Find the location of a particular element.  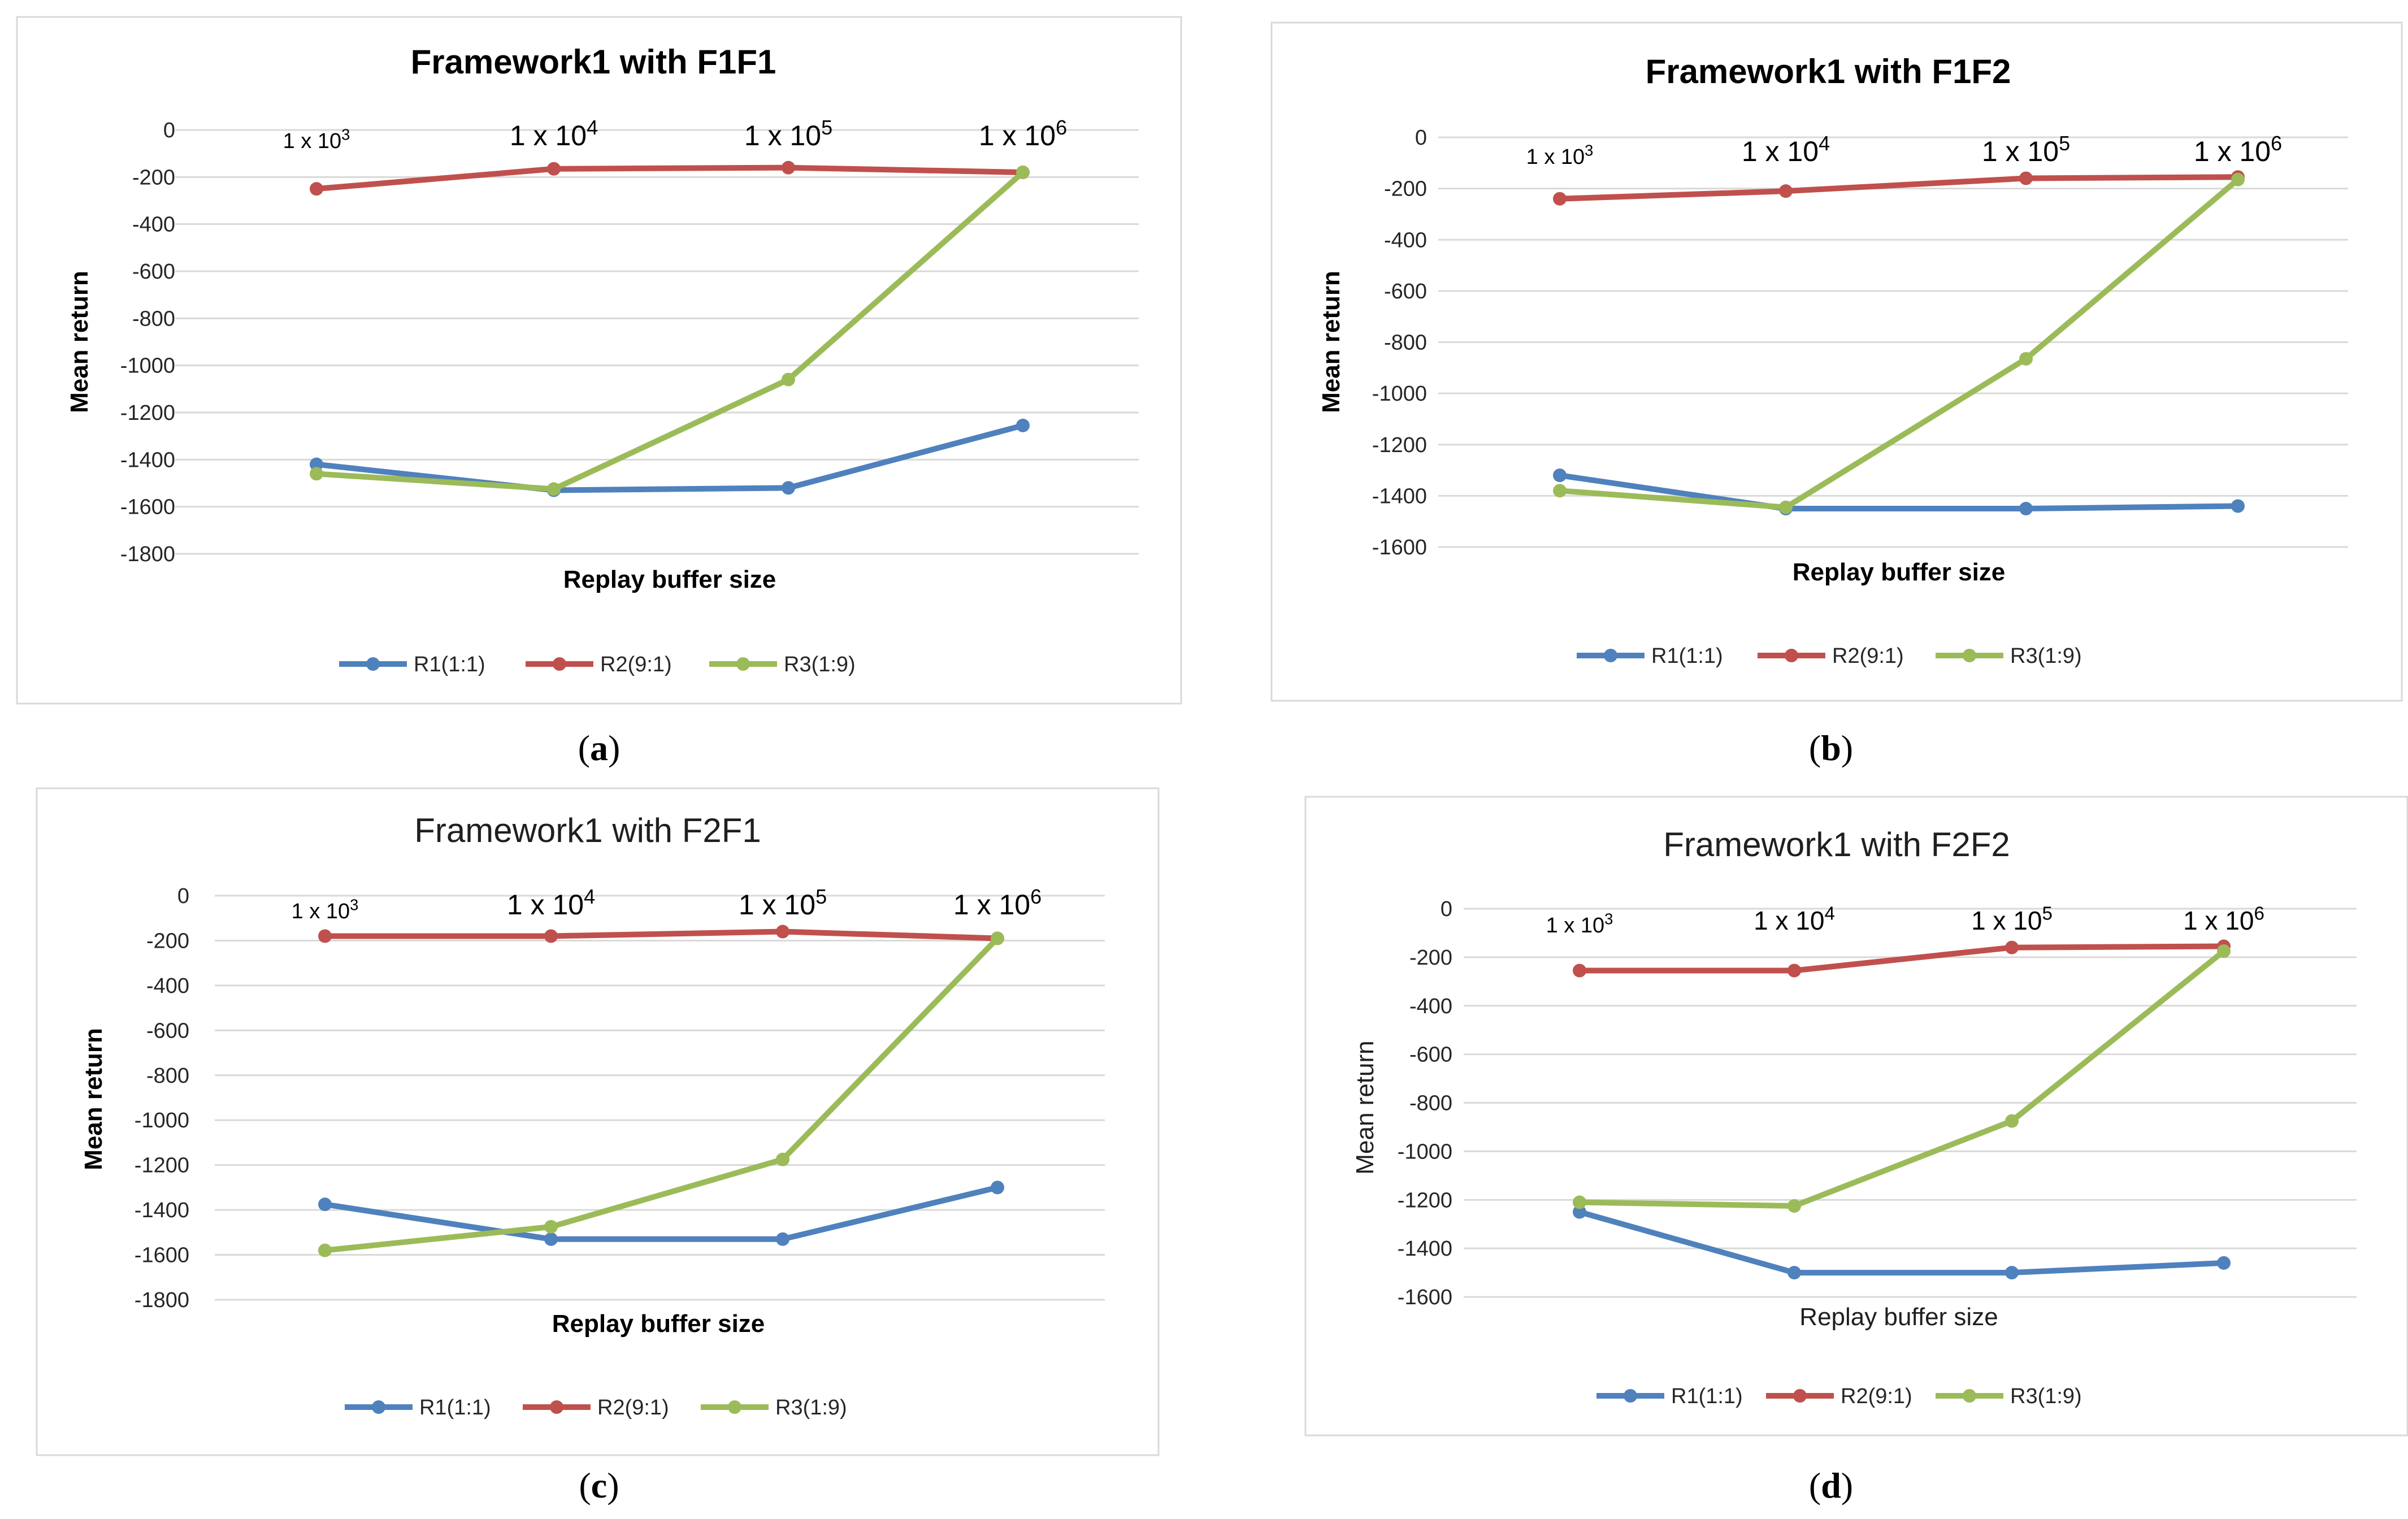

panel-label: (a) is located at coordinates (599, 748).